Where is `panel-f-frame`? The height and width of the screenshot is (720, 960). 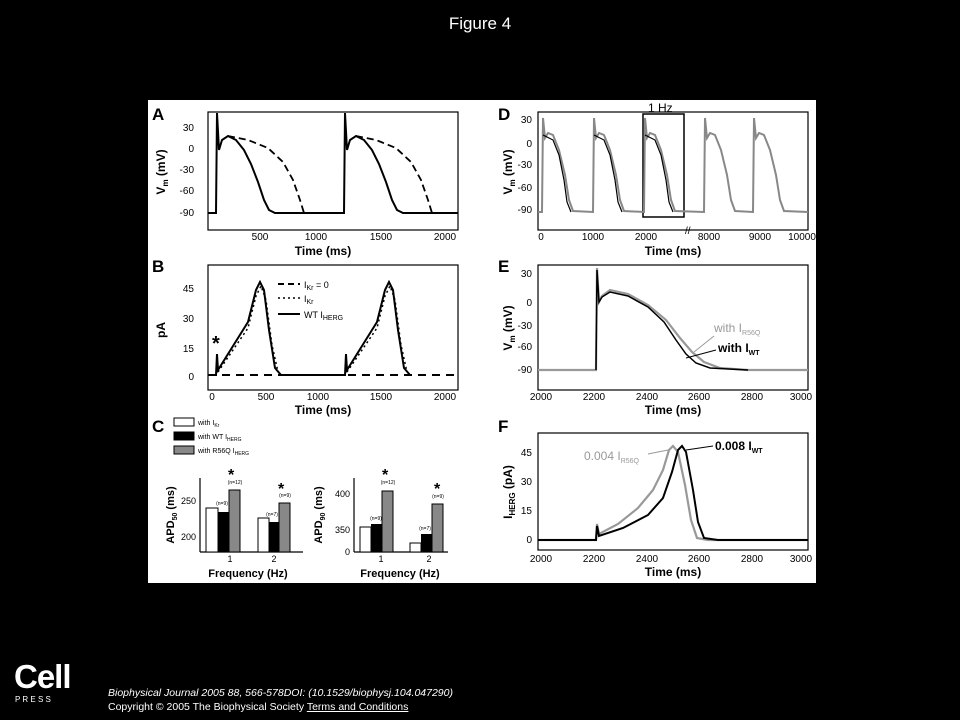
panel-f-frame is located at coordinates (673, 491).